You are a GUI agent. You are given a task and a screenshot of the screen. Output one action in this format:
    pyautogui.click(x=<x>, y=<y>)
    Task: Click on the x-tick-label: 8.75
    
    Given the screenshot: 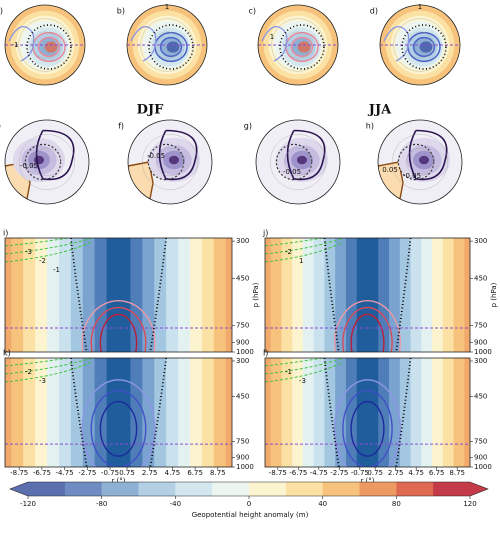 What is the action you would take?
    pyautogui.click(x=457, y=473)
    